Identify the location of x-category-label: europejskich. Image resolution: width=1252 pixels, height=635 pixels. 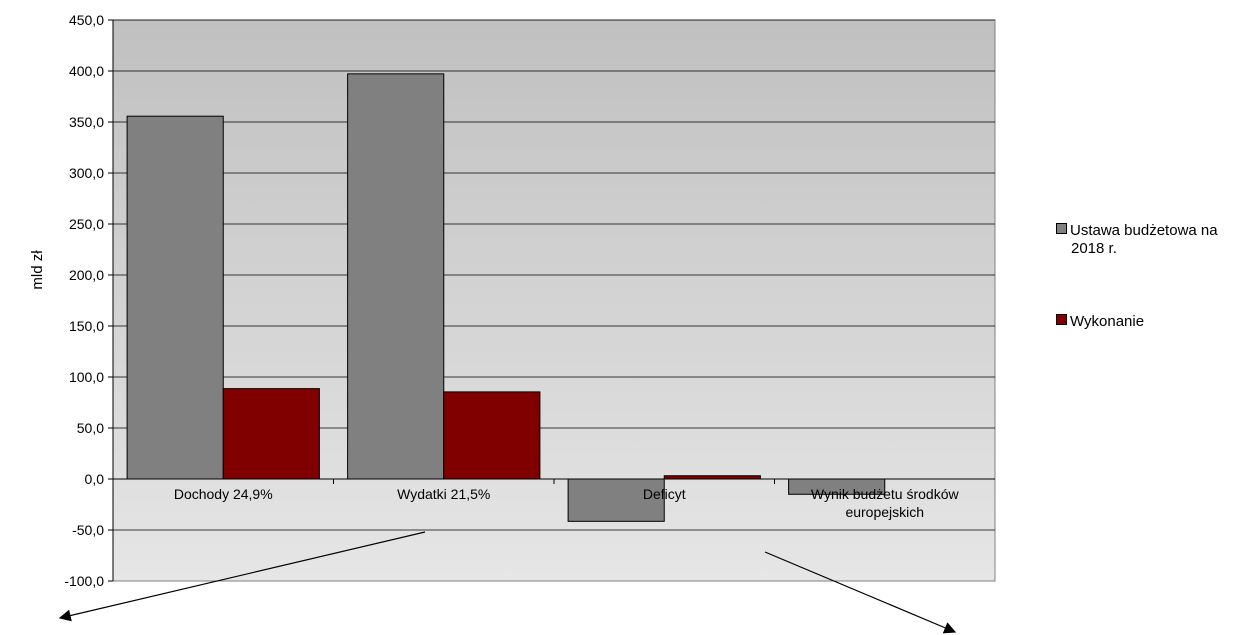
(884, 512).